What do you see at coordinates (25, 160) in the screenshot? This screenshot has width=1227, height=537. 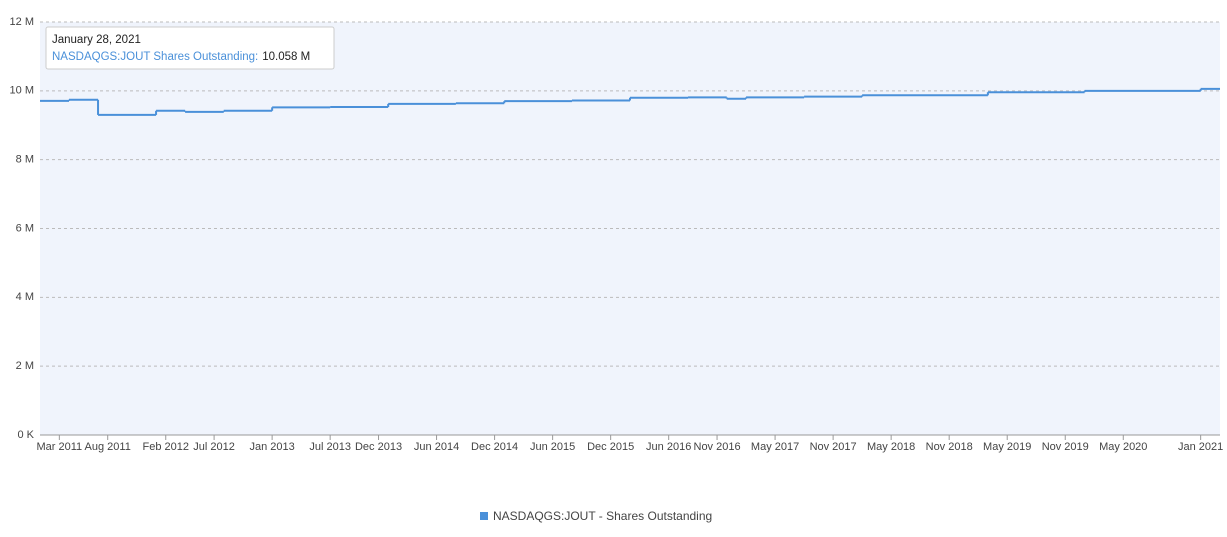 I see `y-tick-label: 8 M` at bounding box center [25, 160].